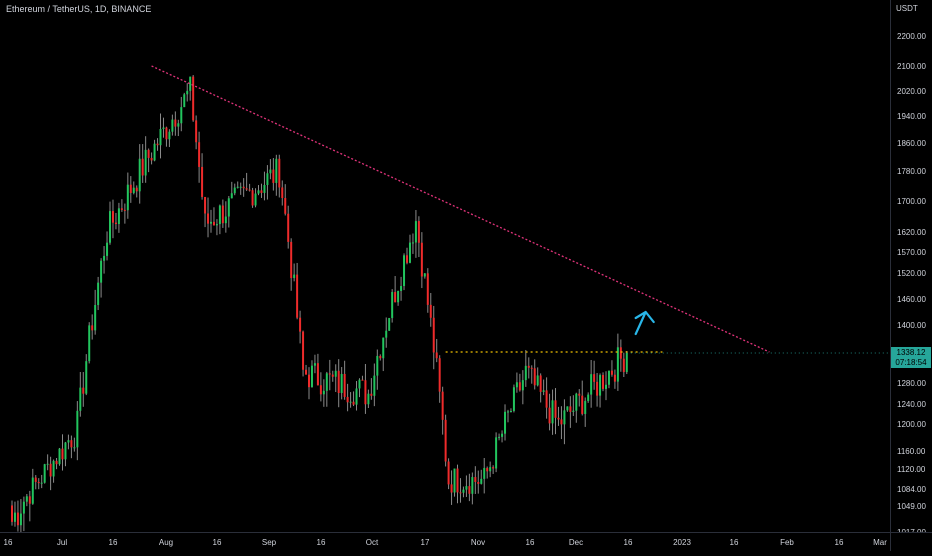  What do you see at coordinates (911, 273) in the screenshot?
I see `price-tick-label: 1520.00` at bounding box center [911, 273].